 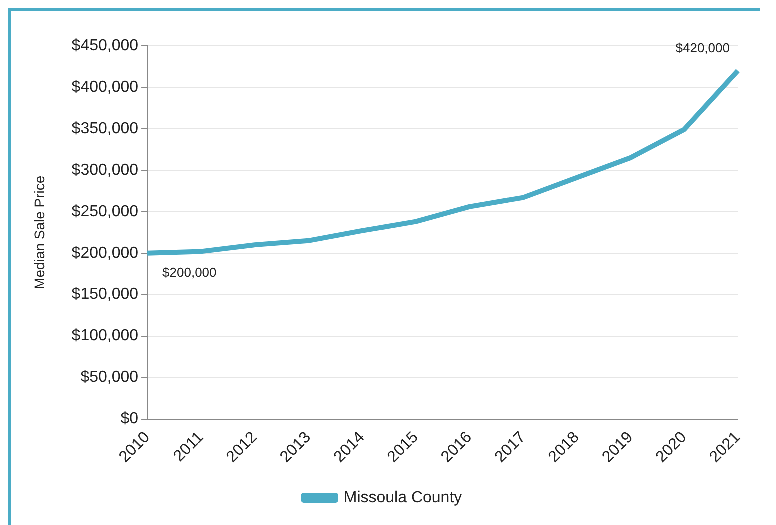 What do you see at coordinates (105, 45) in the screenshot?
I see `y-tick-label: $450,000` at bounding box center [105, 45].